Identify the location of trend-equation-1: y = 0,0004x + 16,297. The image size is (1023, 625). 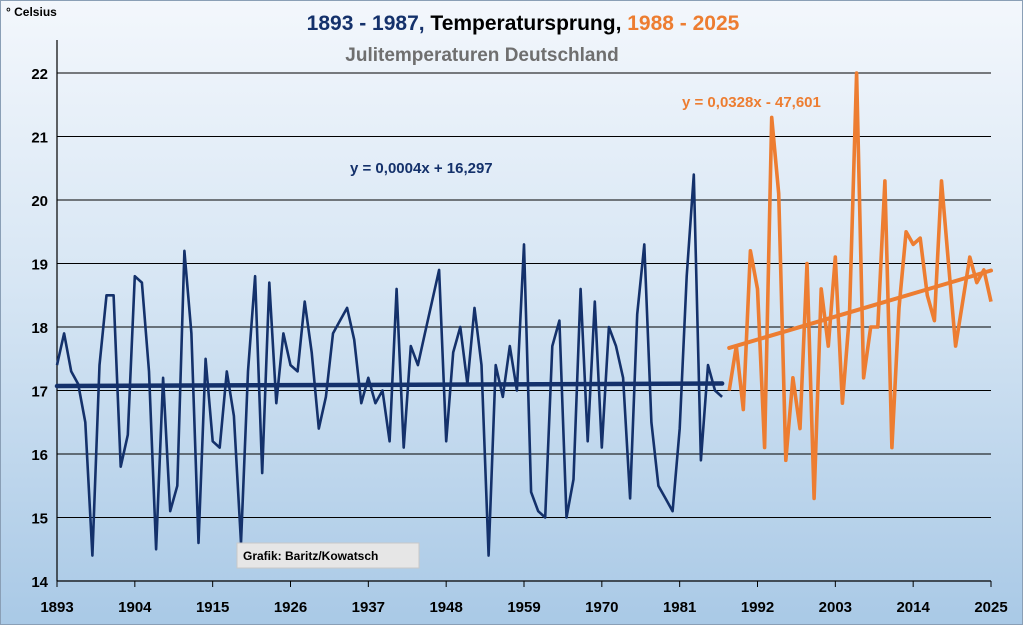
(421, 168).